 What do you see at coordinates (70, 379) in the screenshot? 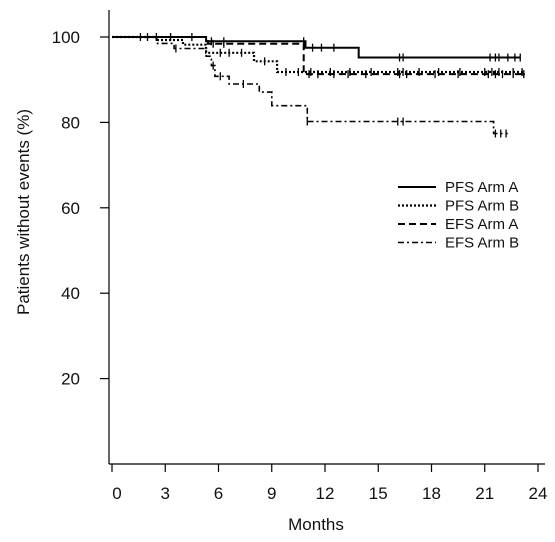
I see `y-tick-label: 20` at bounding box center [70, 379].